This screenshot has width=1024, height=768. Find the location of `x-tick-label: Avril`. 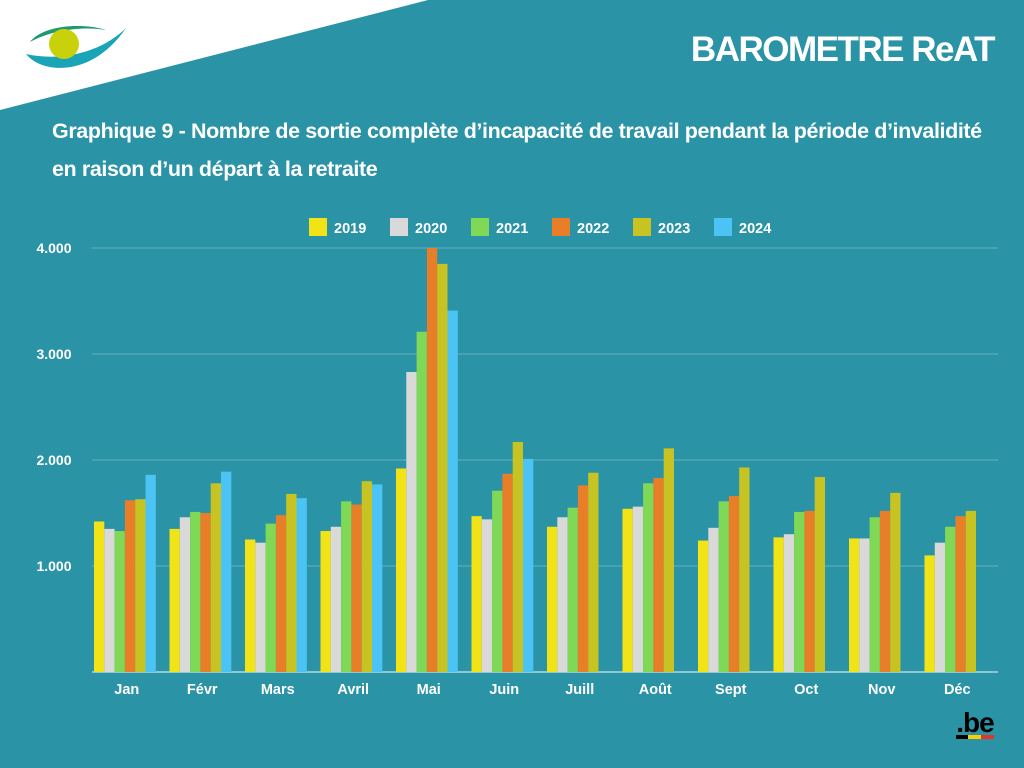

x-tick-label: Avril is located at coordinates (353, 690).